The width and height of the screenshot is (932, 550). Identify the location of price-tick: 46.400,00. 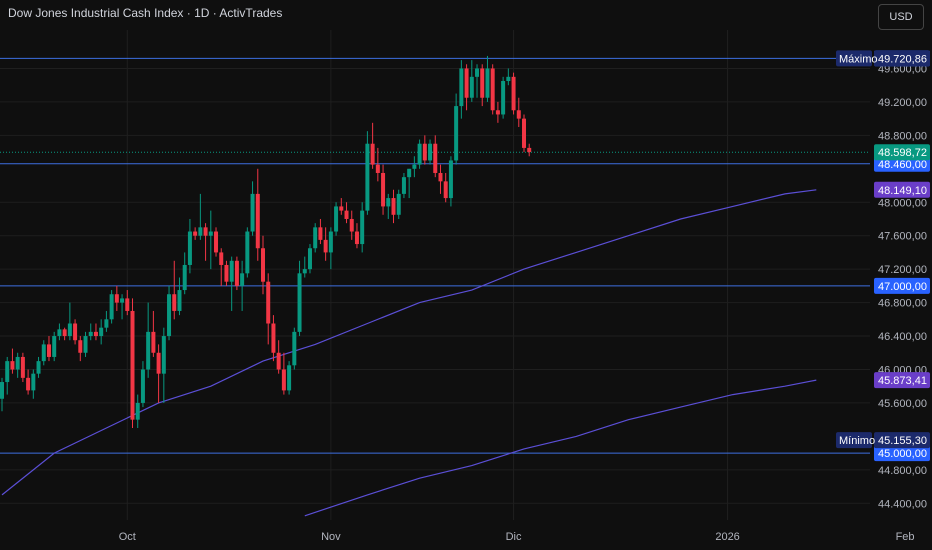
(902, 337).